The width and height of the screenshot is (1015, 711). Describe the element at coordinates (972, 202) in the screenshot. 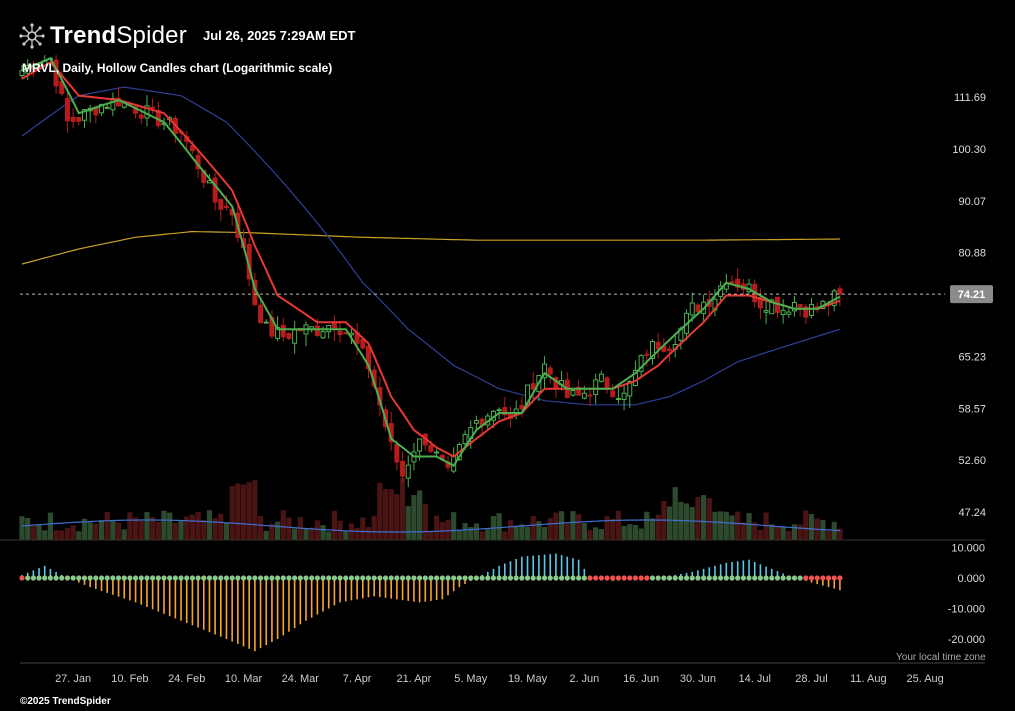

I see `y-tick-label: 90.07` at that location.